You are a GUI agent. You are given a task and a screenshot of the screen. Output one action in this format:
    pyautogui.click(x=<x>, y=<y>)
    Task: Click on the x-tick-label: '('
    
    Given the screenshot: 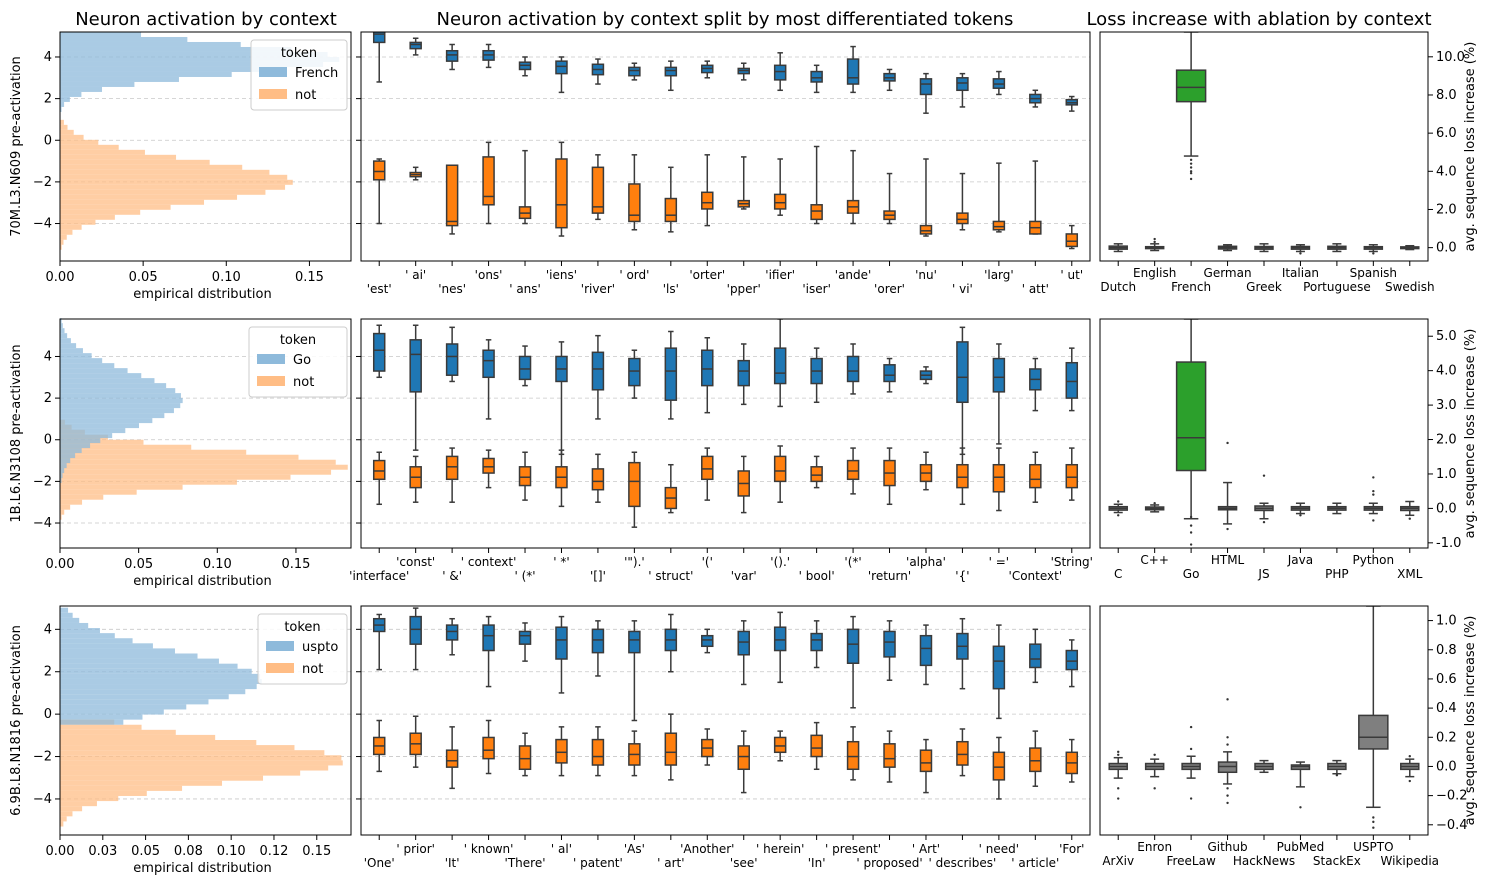 What is the action you would take?
    pyautogui.click(x=707, y=562)
    